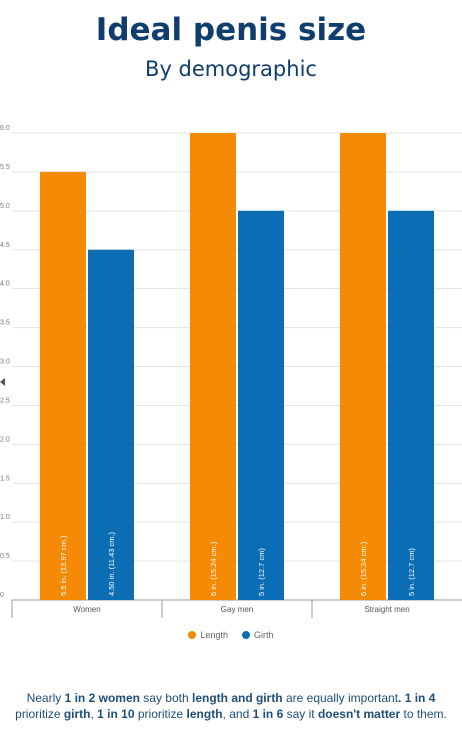 The image size is (462, 753). What do you see at coordinates (102, 698) in the screenshot?
I see `footnote-segment: 1 in 2 women` at bounding box center [102, 698].